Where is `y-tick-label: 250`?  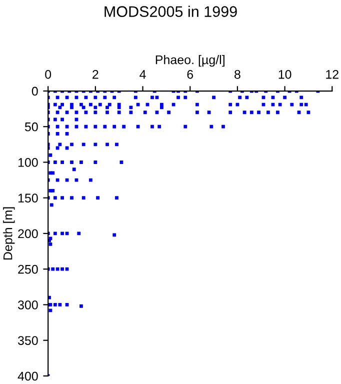
y-tick-label: 250 is located at coordinates (28, 269).